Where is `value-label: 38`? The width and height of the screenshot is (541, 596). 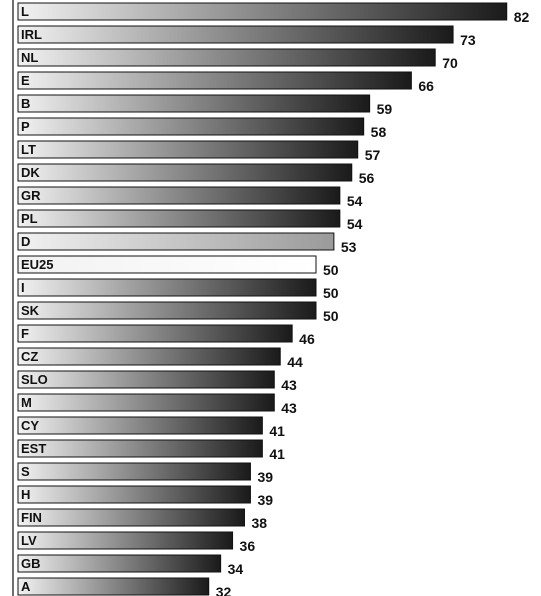
value-label: 38 is located at coordinates (259, 523).